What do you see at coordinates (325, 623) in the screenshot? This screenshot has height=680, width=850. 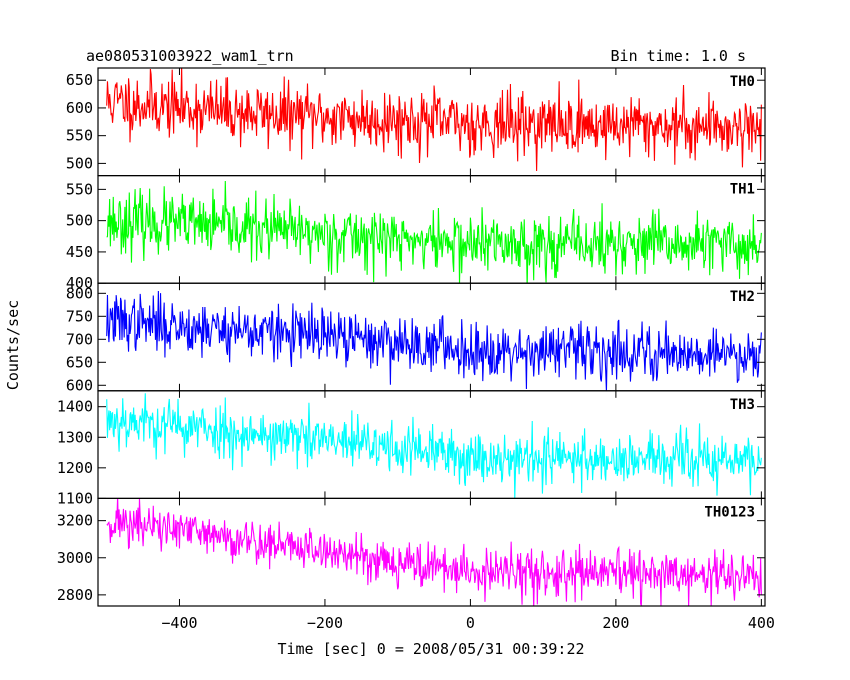 I see `x-tick-label: −200` at bounding box center [325, 623].